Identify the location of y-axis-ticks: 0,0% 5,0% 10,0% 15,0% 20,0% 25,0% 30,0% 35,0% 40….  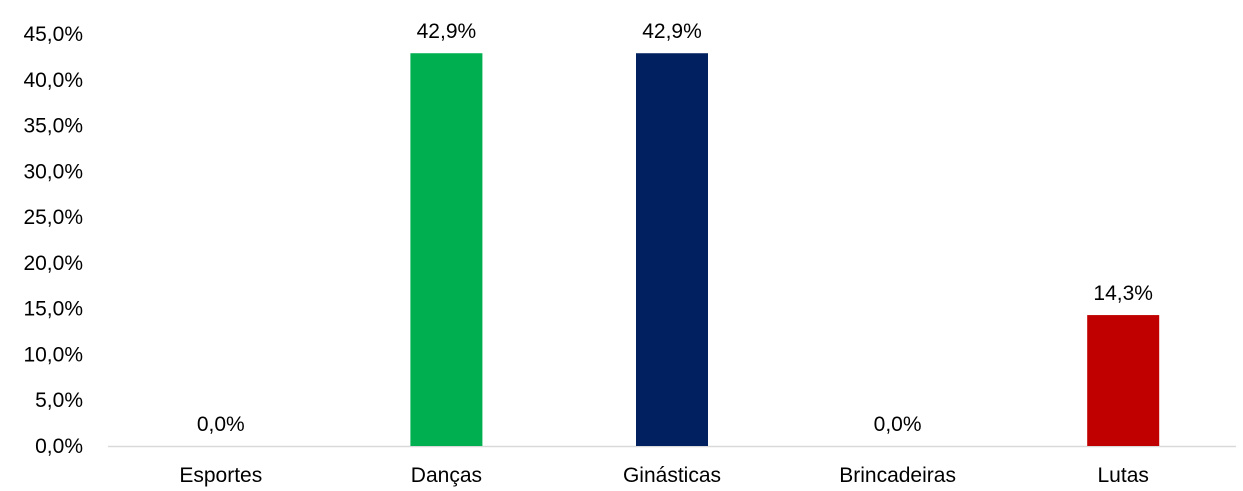
(53, 240).